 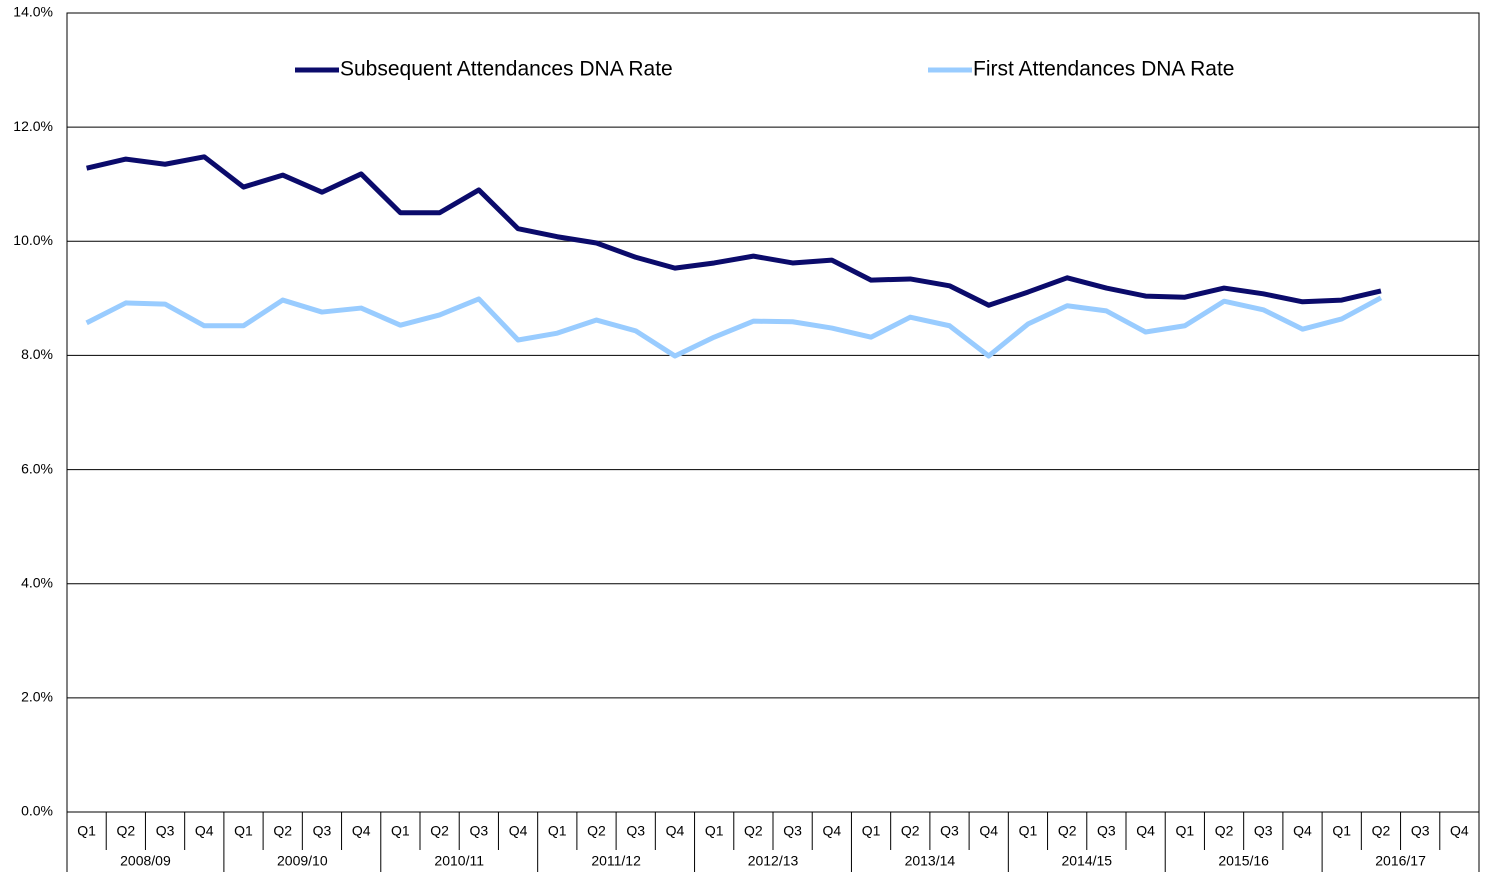 What do you see at coordinates (145, 861) in the screenshot?
I see `x-group-label: 2008/09` at bounding box center [145, 861].